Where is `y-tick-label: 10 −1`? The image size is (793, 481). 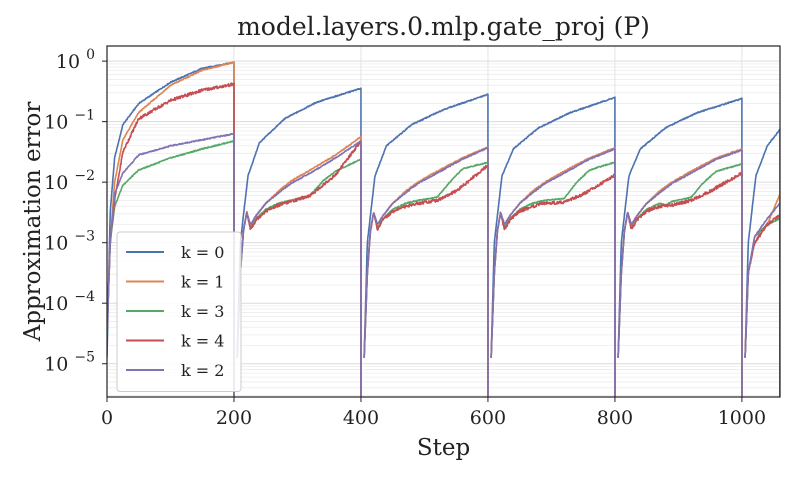
y-tick-label: 10 −1 is located at coordinates (69, 121).